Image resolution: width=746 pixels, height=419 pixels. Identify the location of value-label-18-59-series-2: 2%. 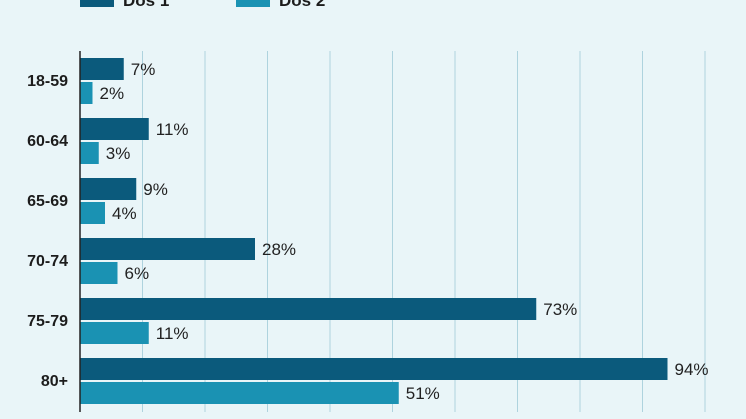
(112, 93).